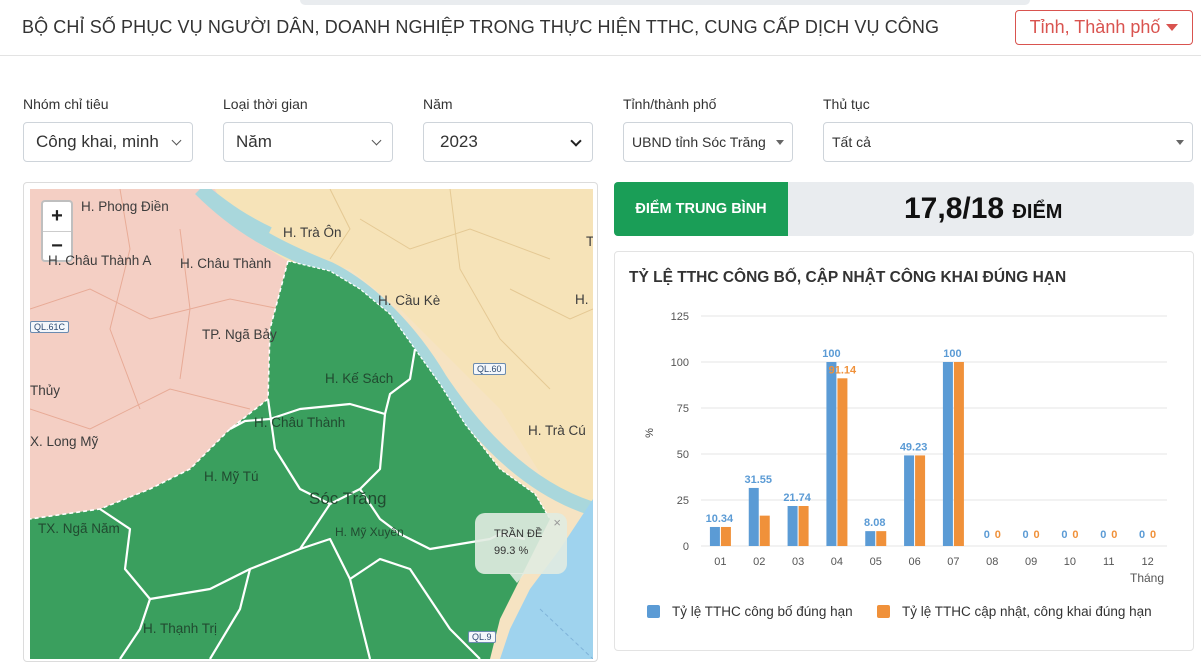 This screenshot has width=1201, height=662. Describe the element at coordinates (582, 299) in the screenshot. I see `map-label: H.` at that location.